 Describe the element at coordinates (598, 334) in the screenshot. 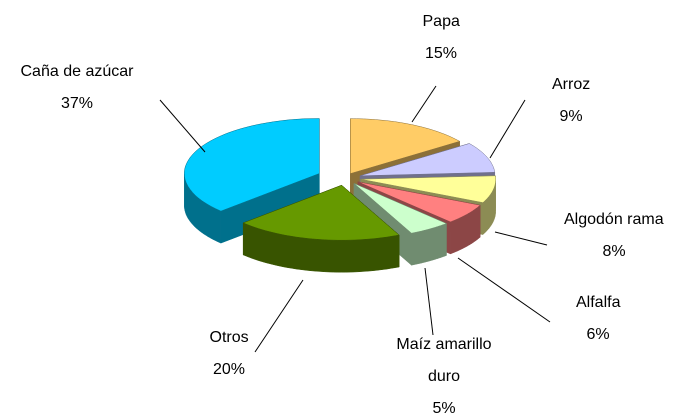

I see `value-label: 6%` at that location.